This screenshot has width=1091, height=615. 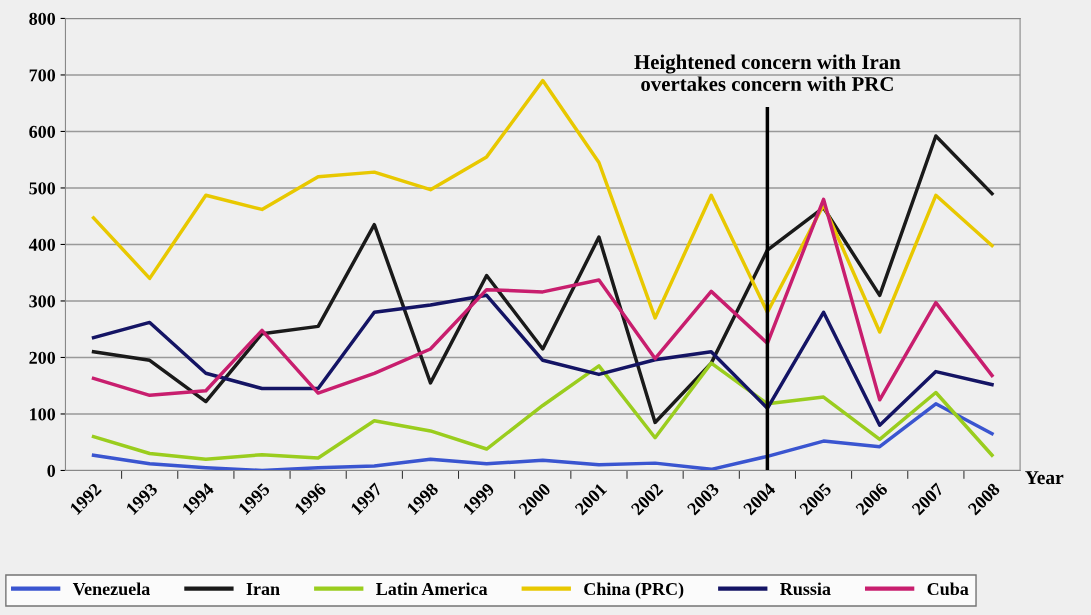 I want to click on y-tick-label: 300, so click(x=42, y=301).